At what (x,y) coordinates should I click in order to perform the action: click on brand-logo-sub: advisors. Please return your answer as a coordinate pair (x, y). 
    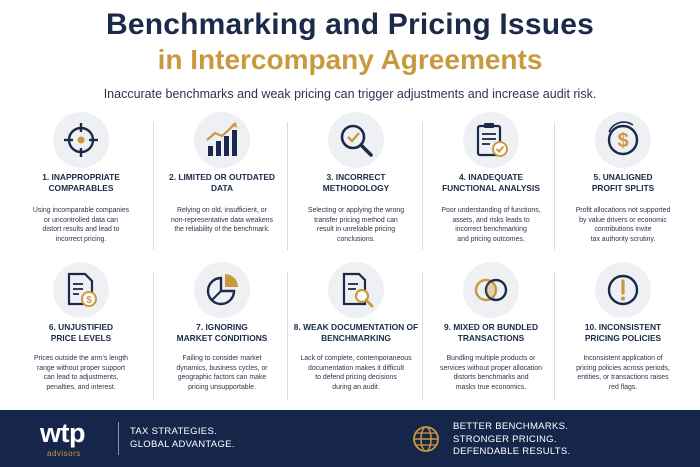
    Looking at the image, I should click on (64, 453).